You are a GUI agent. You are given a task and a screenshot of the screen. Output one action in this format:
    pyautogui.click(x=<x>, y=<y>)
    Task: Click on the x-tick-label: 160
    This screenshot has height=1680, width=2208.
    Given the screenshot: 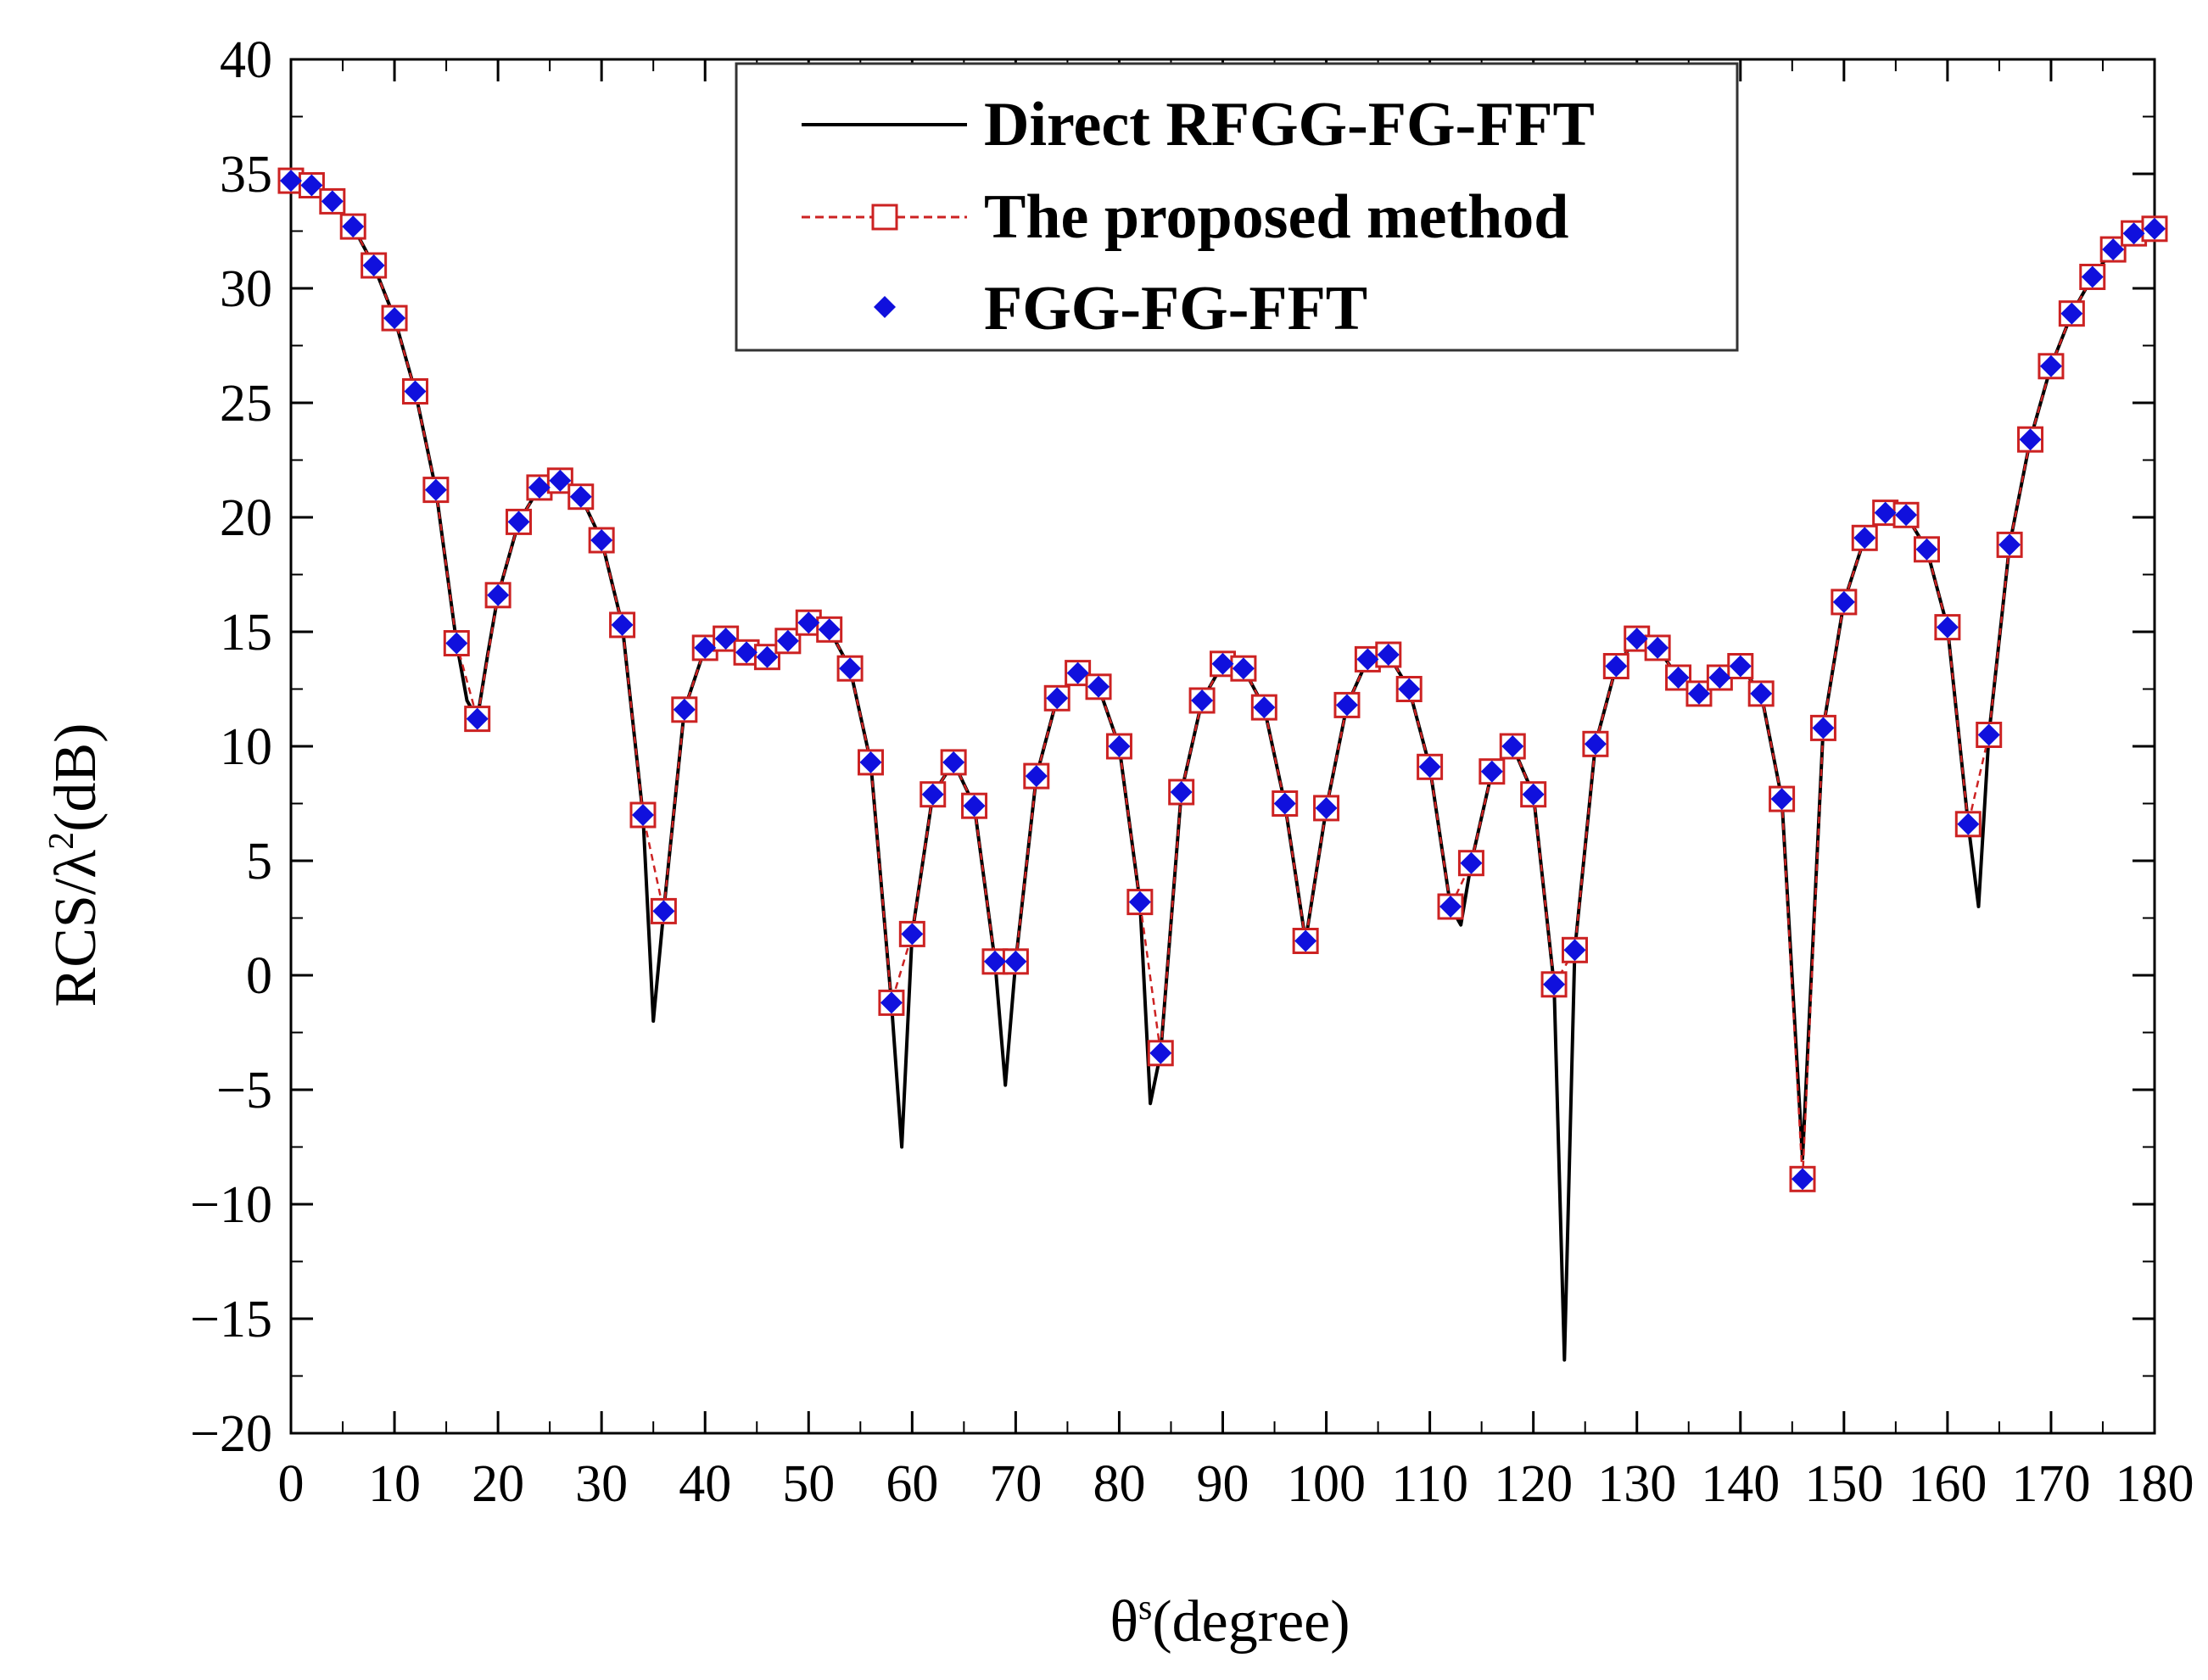 What is the action you would take?
    pyautogui.click(x=1947, y=1484)
    